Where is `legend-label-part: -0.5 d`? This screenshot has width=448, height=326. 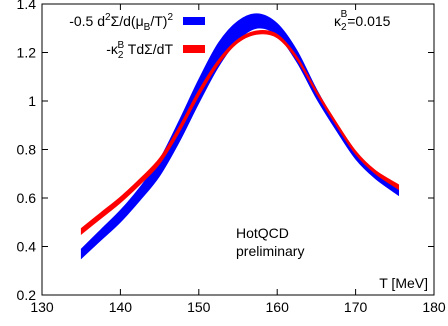
legend-label-part: -0.5 d is located at coordinates (87, 21).